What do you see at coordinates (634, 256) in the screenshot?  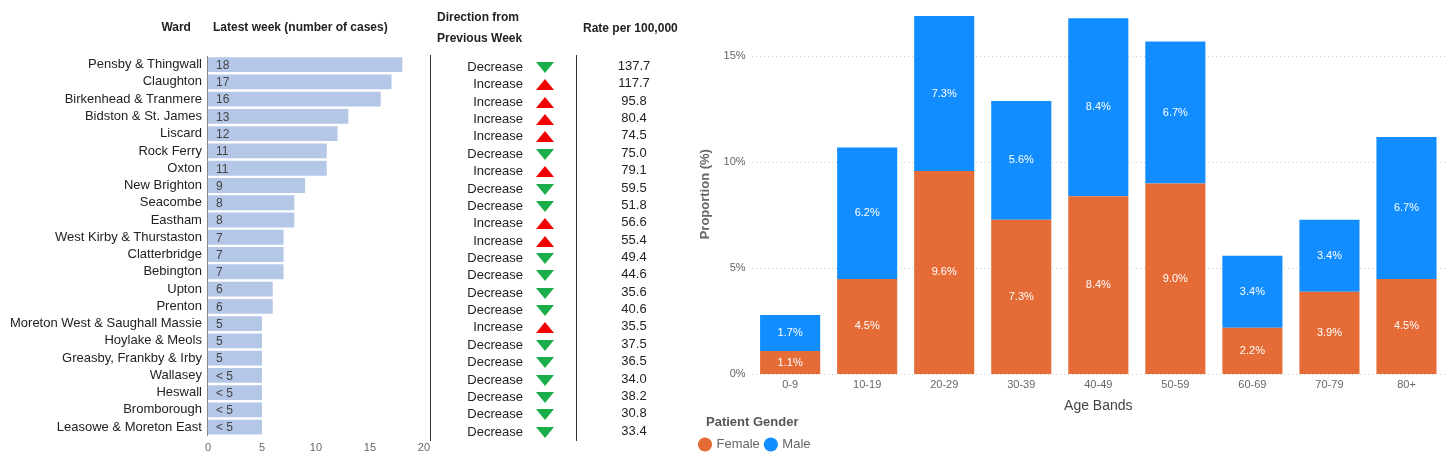 I see `data-label: 49.4` at bounding box center [634, 256].